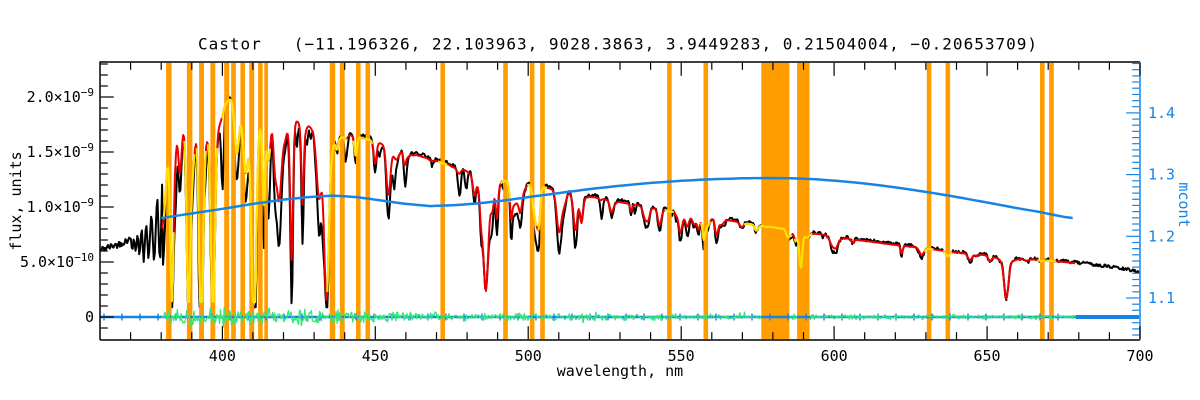 Image resolution: width=1200 pixels, height=400 pixels. What do you see at coordinates (617, 198) in the screenshot?
I see `mcont-curve` at bounding box center [617, 198].